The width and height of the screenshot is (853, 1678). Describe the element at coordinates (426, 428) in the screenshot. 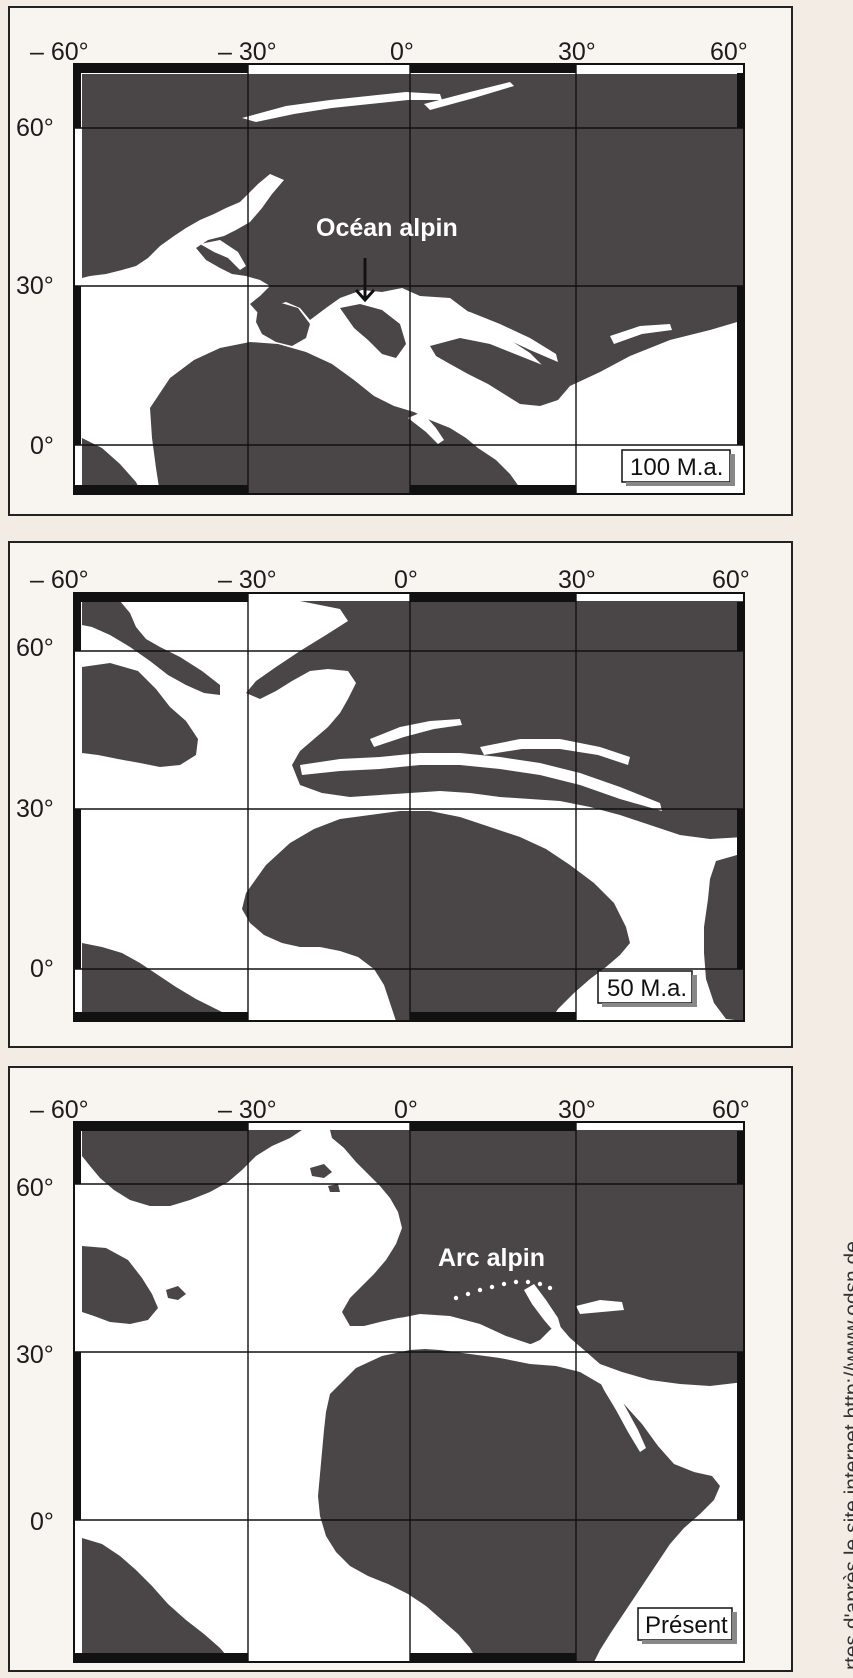

I see `seaway-strait` at that location.